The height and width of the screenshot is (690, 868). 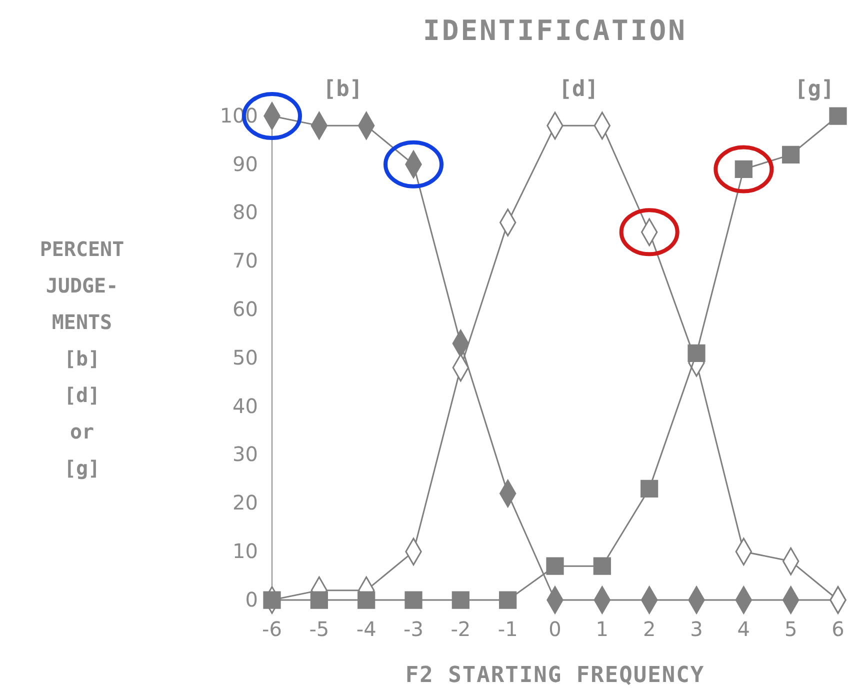 I want to click on x-tick-label: 3, so click(x=696, y=629).